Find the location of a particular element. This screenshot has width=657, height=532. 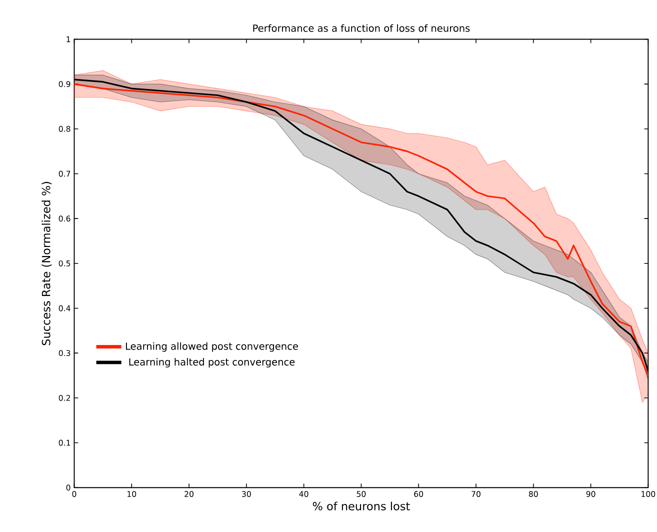

chart-title: Performance as a function of loss of neurons is located at coordinates (361, 28).